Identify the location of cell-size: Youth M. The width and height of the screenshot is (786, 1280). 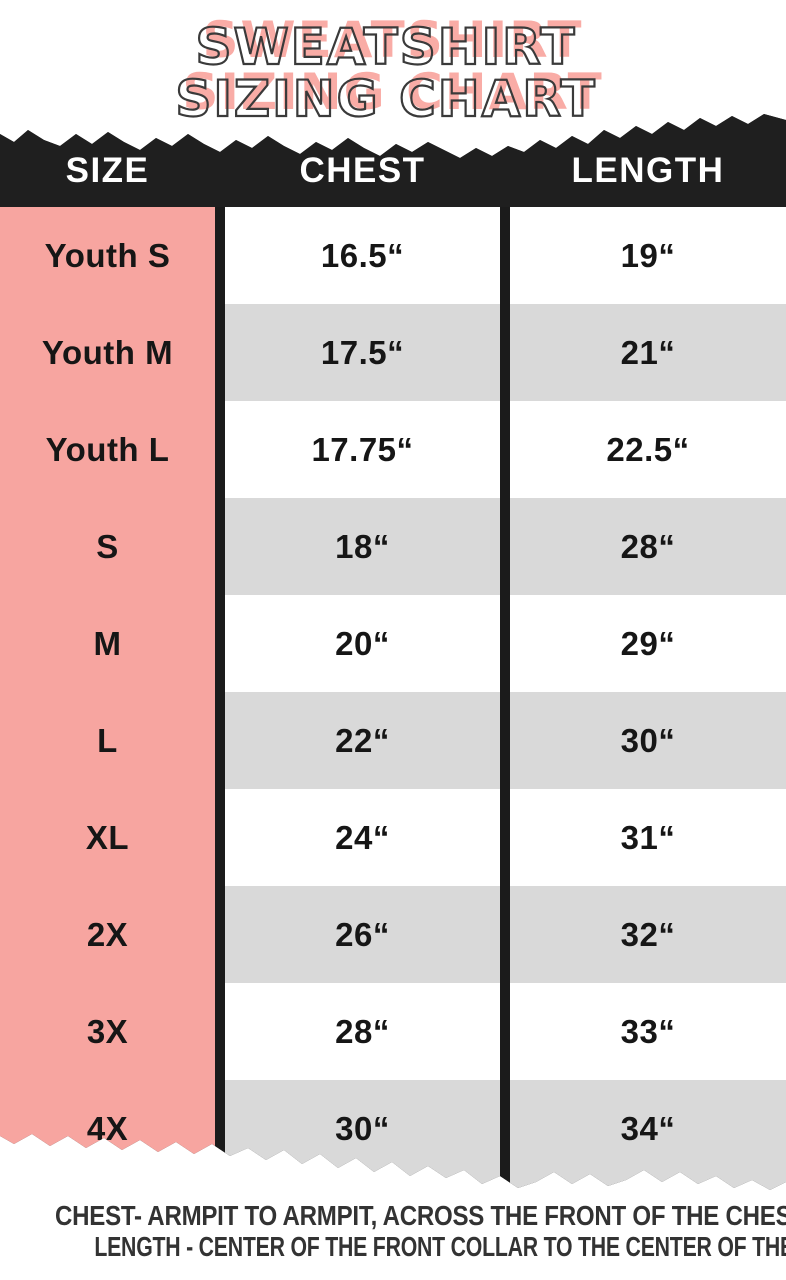
(107, 352).